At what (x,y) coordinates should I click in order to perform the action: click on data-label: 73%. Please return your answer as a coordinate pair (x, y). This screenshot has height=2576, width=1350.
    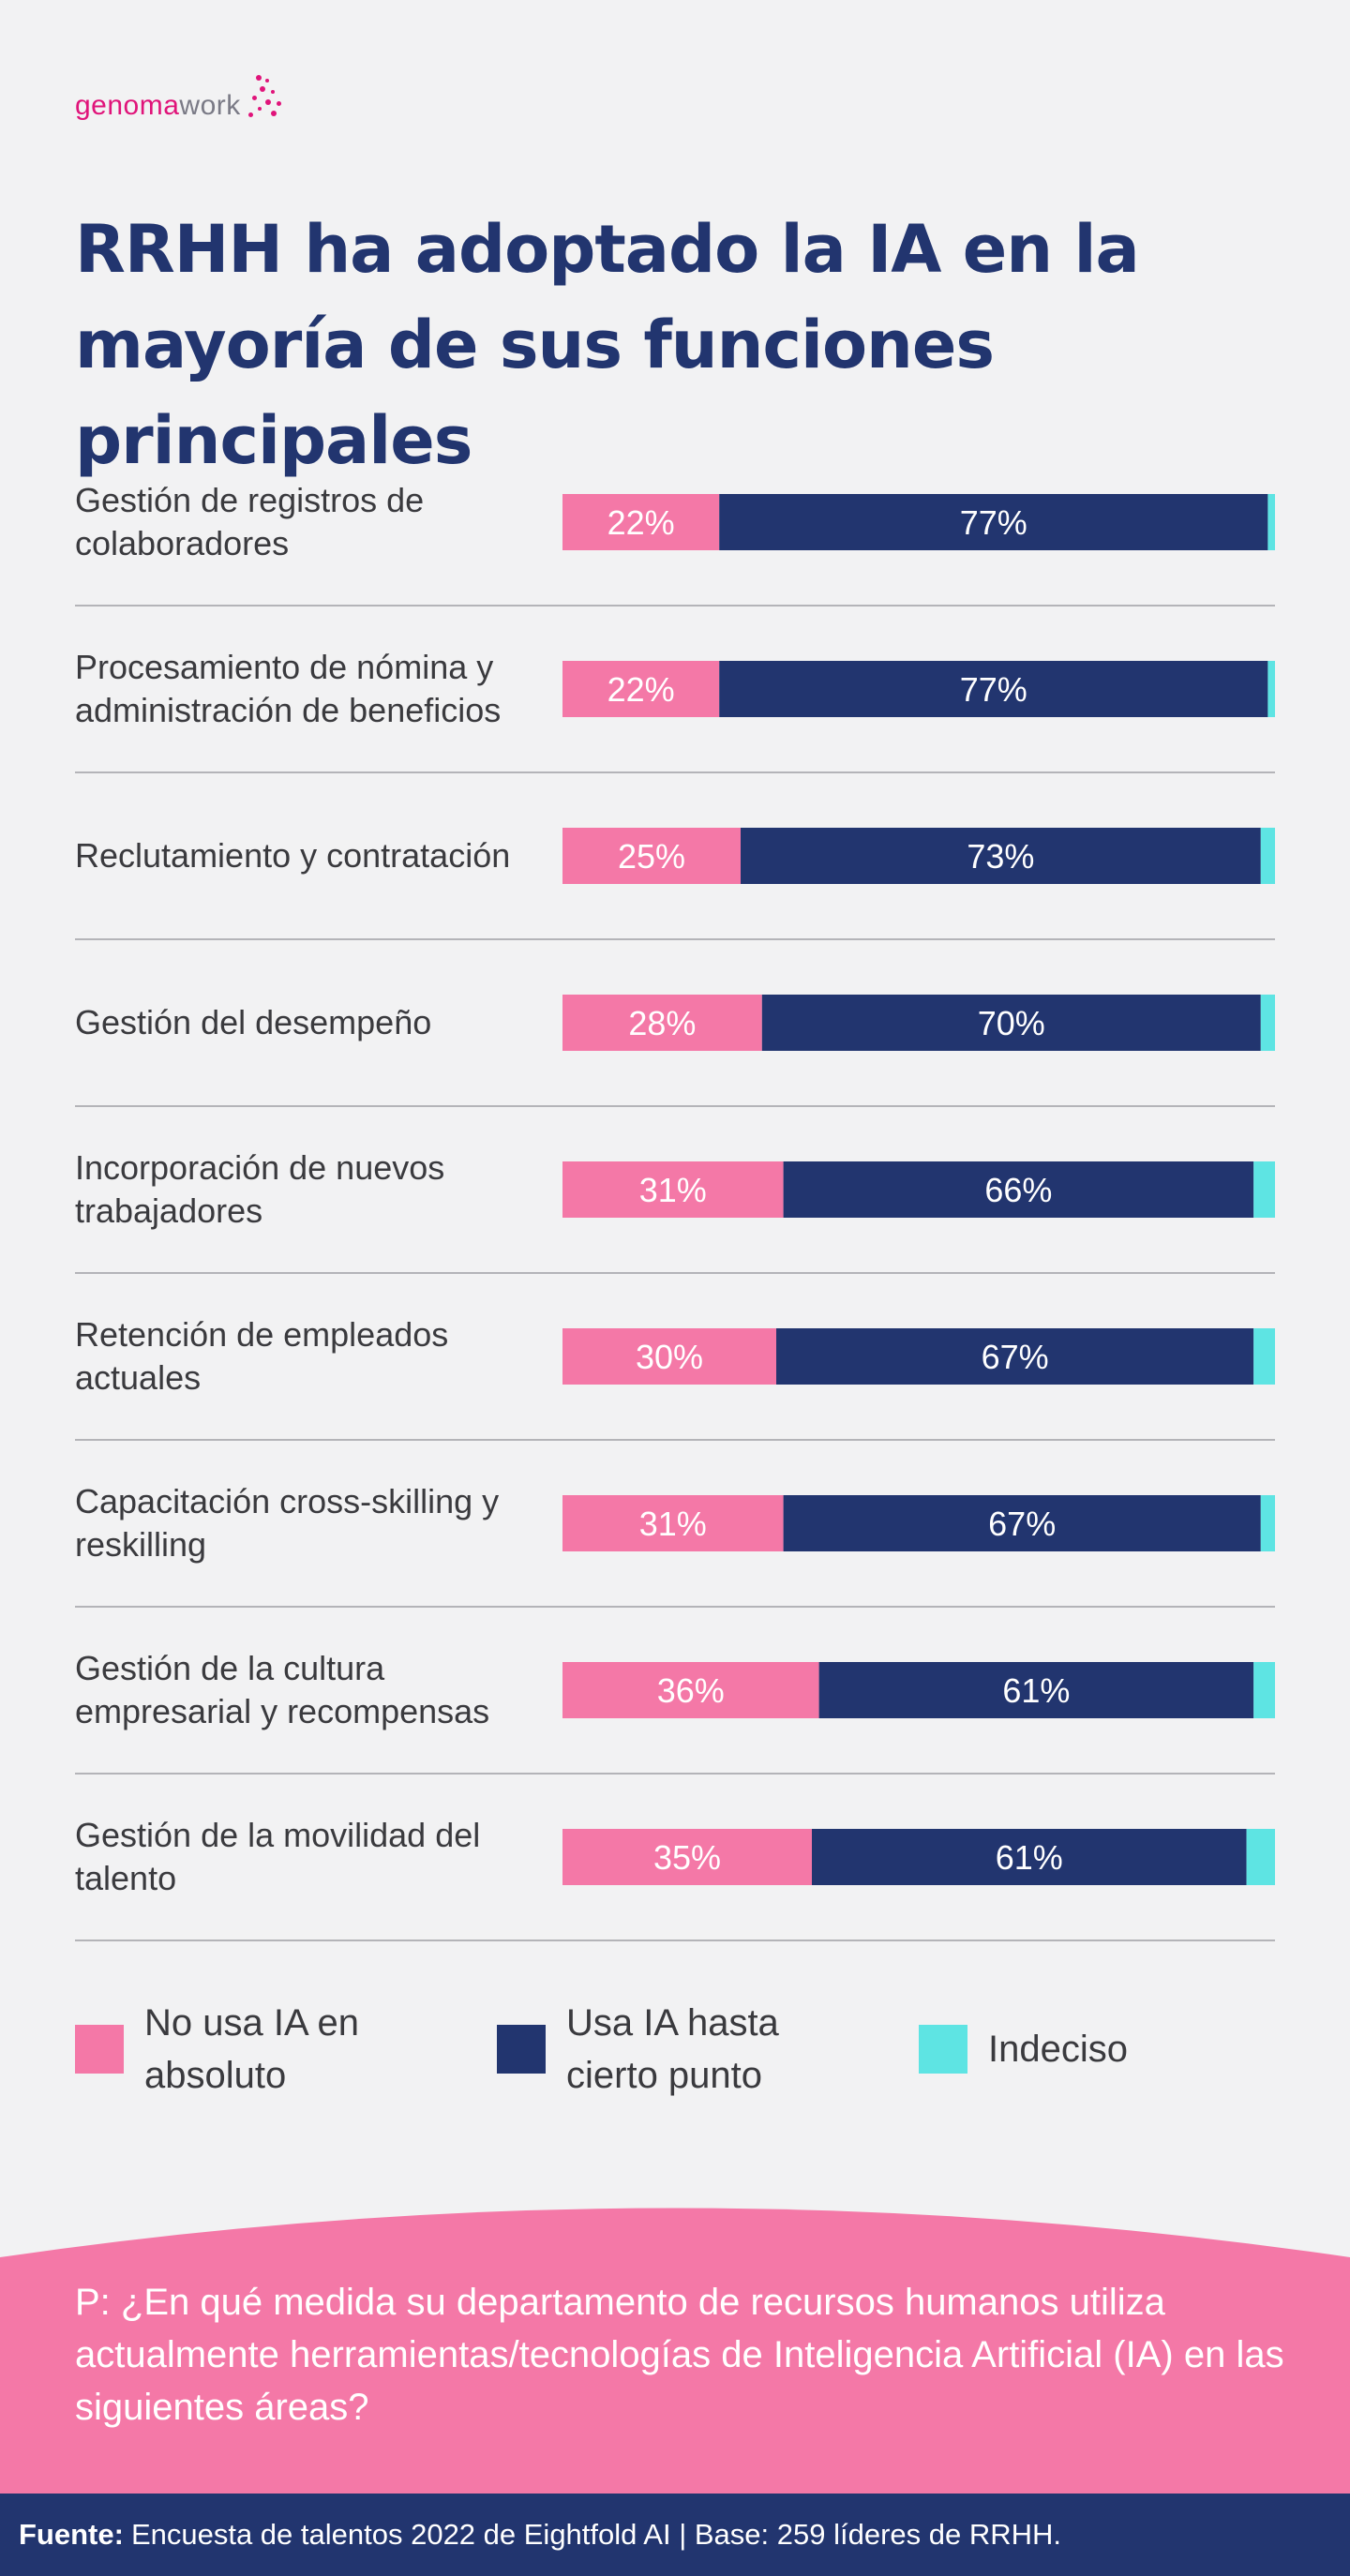
    Looking at the image, I should click on (1000, 857).